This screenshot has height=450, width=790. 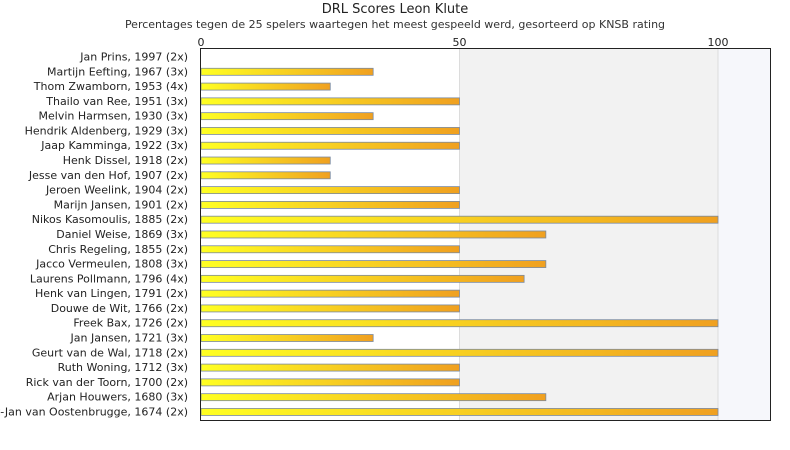 I want to click on x-tick-label: 50, so click(x=460, y=42).